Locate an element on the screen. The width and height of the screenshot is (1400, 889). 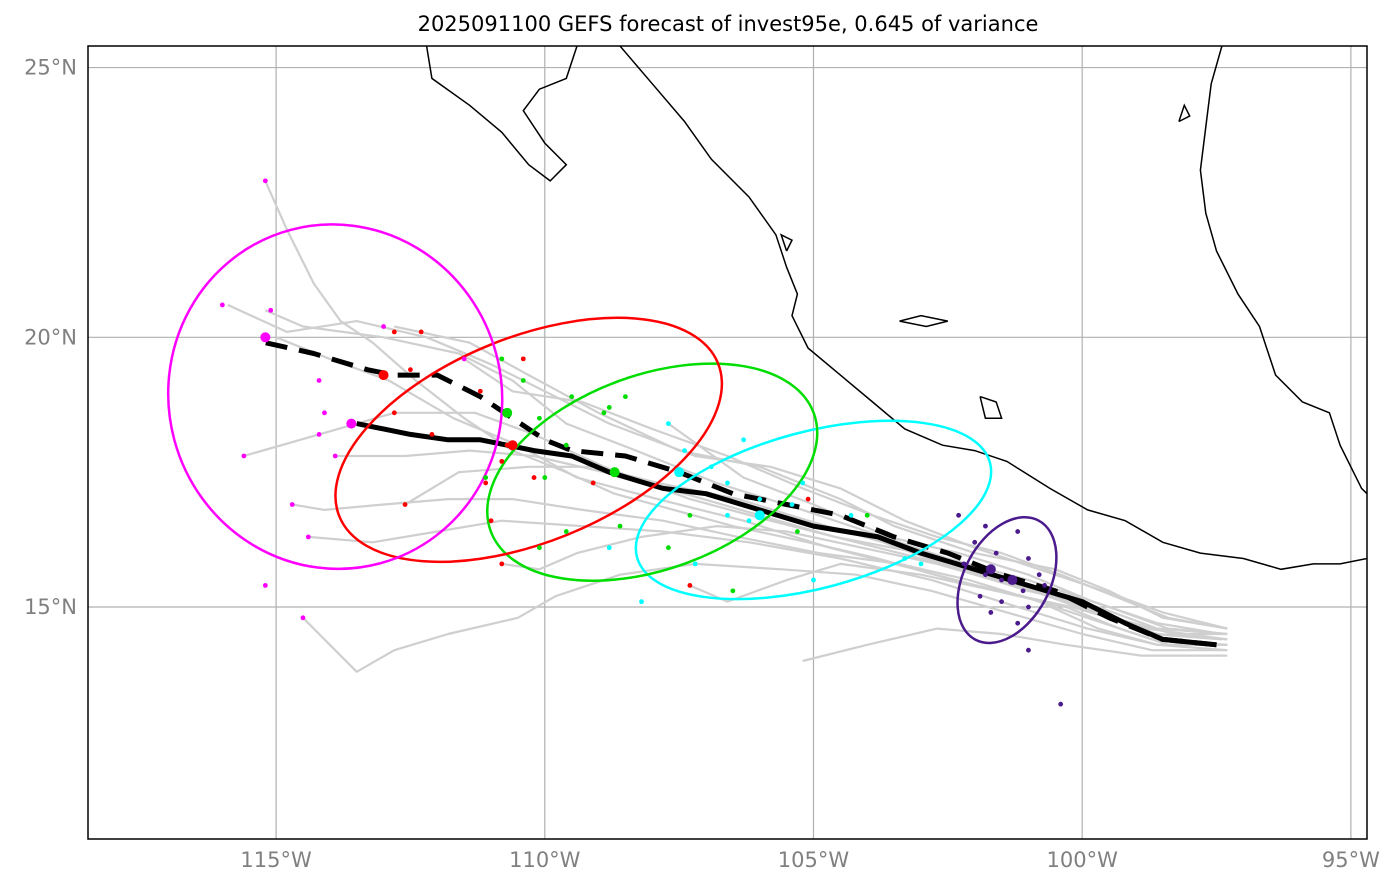
lat-tick-label: 20°N is located at coordinates (50, 337).